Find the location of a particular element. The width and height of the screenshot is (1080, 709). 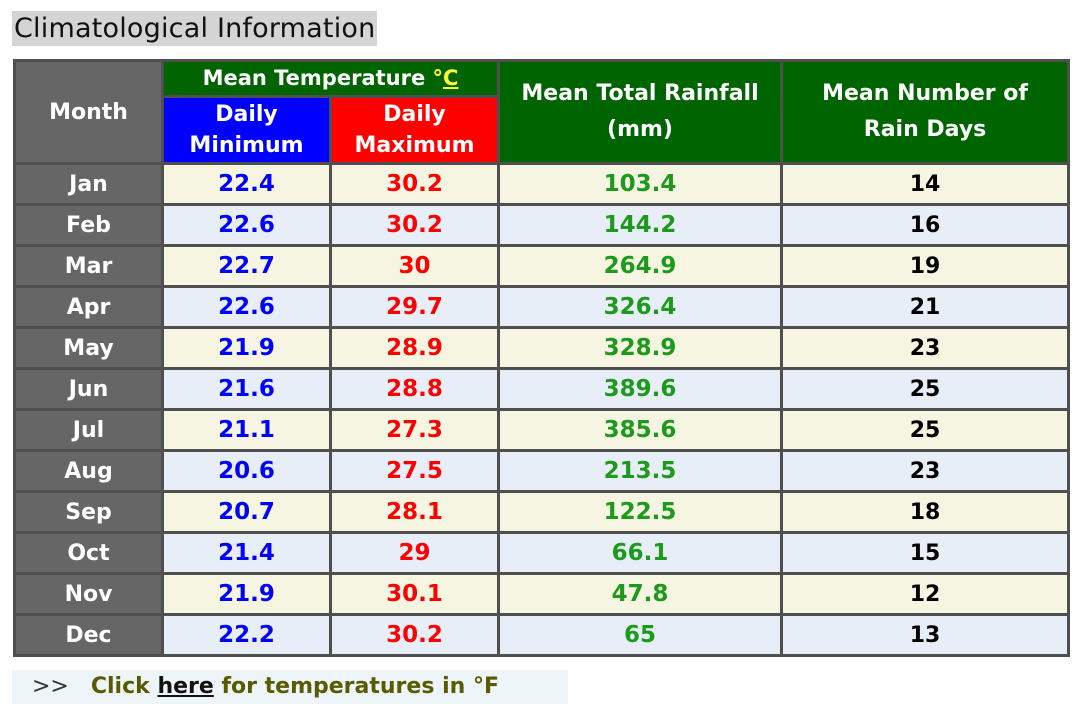

table-row: May 21.9 28.9 328.9 23 is located at coordinates (542, 348).